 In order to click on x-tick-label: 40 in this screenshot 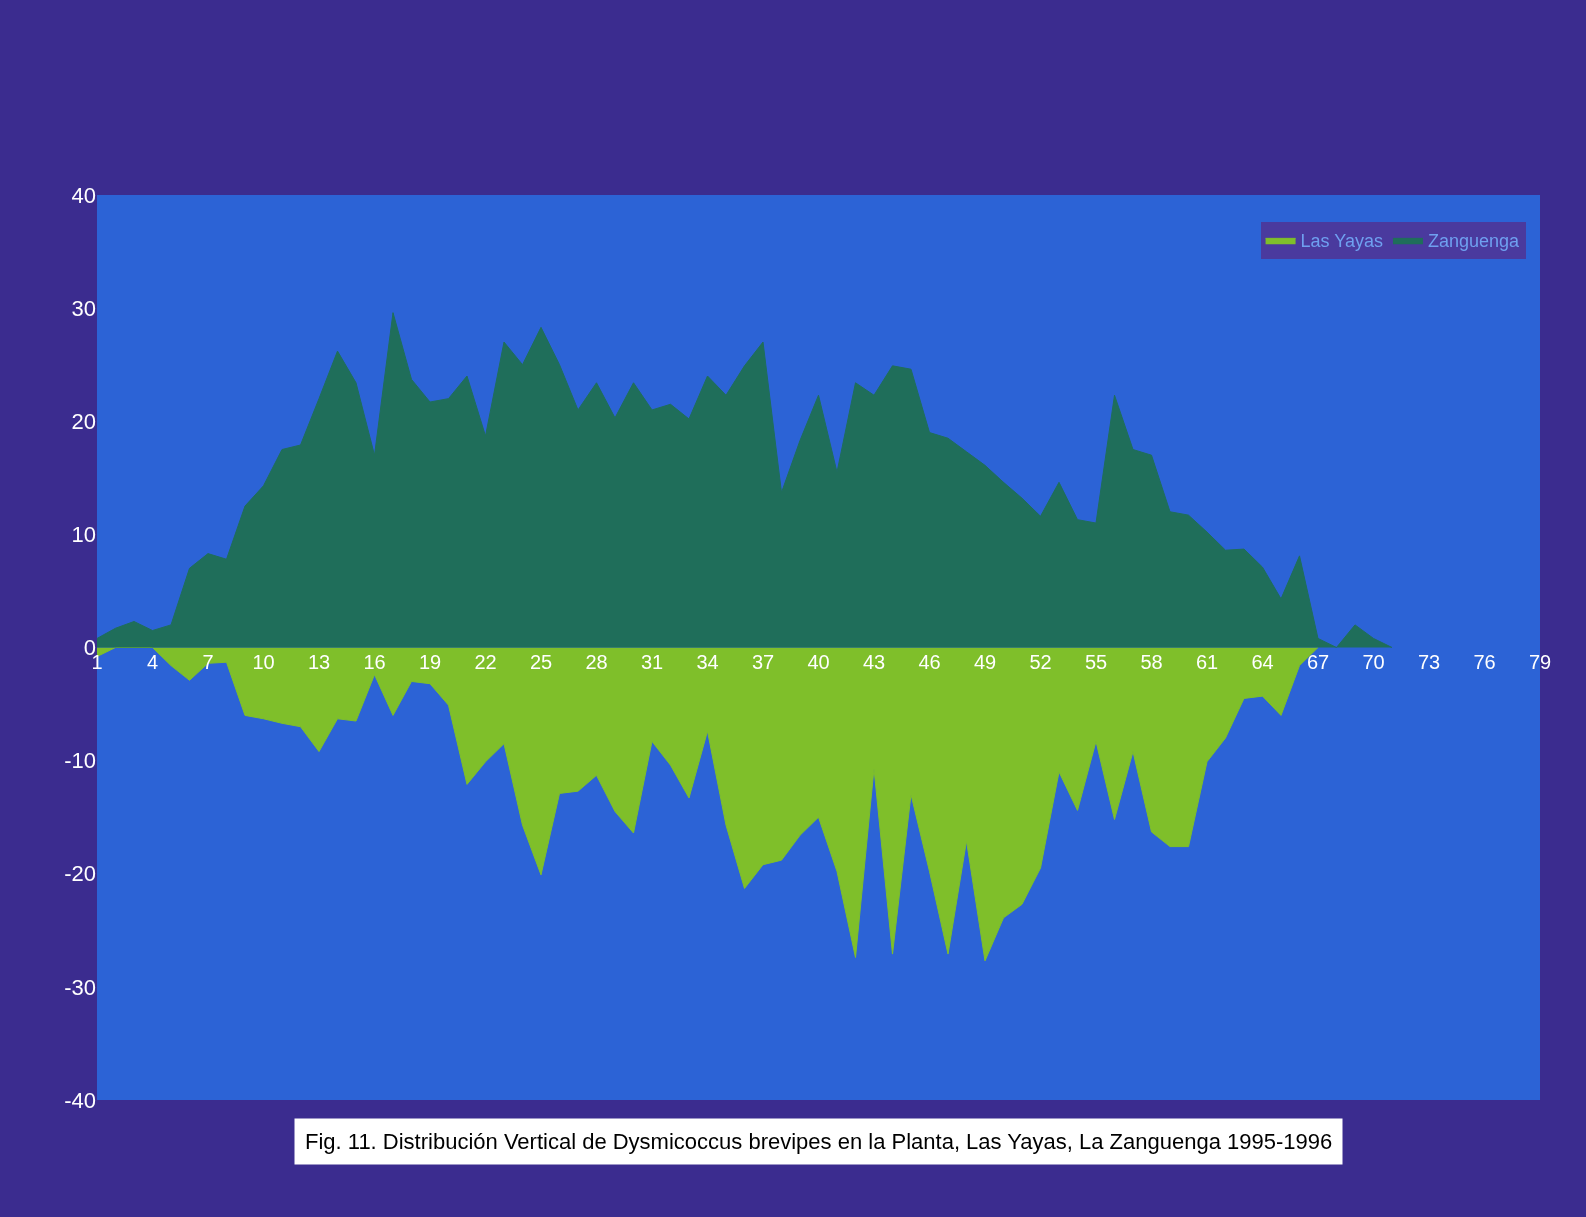, I will do `click(818, 661)`.